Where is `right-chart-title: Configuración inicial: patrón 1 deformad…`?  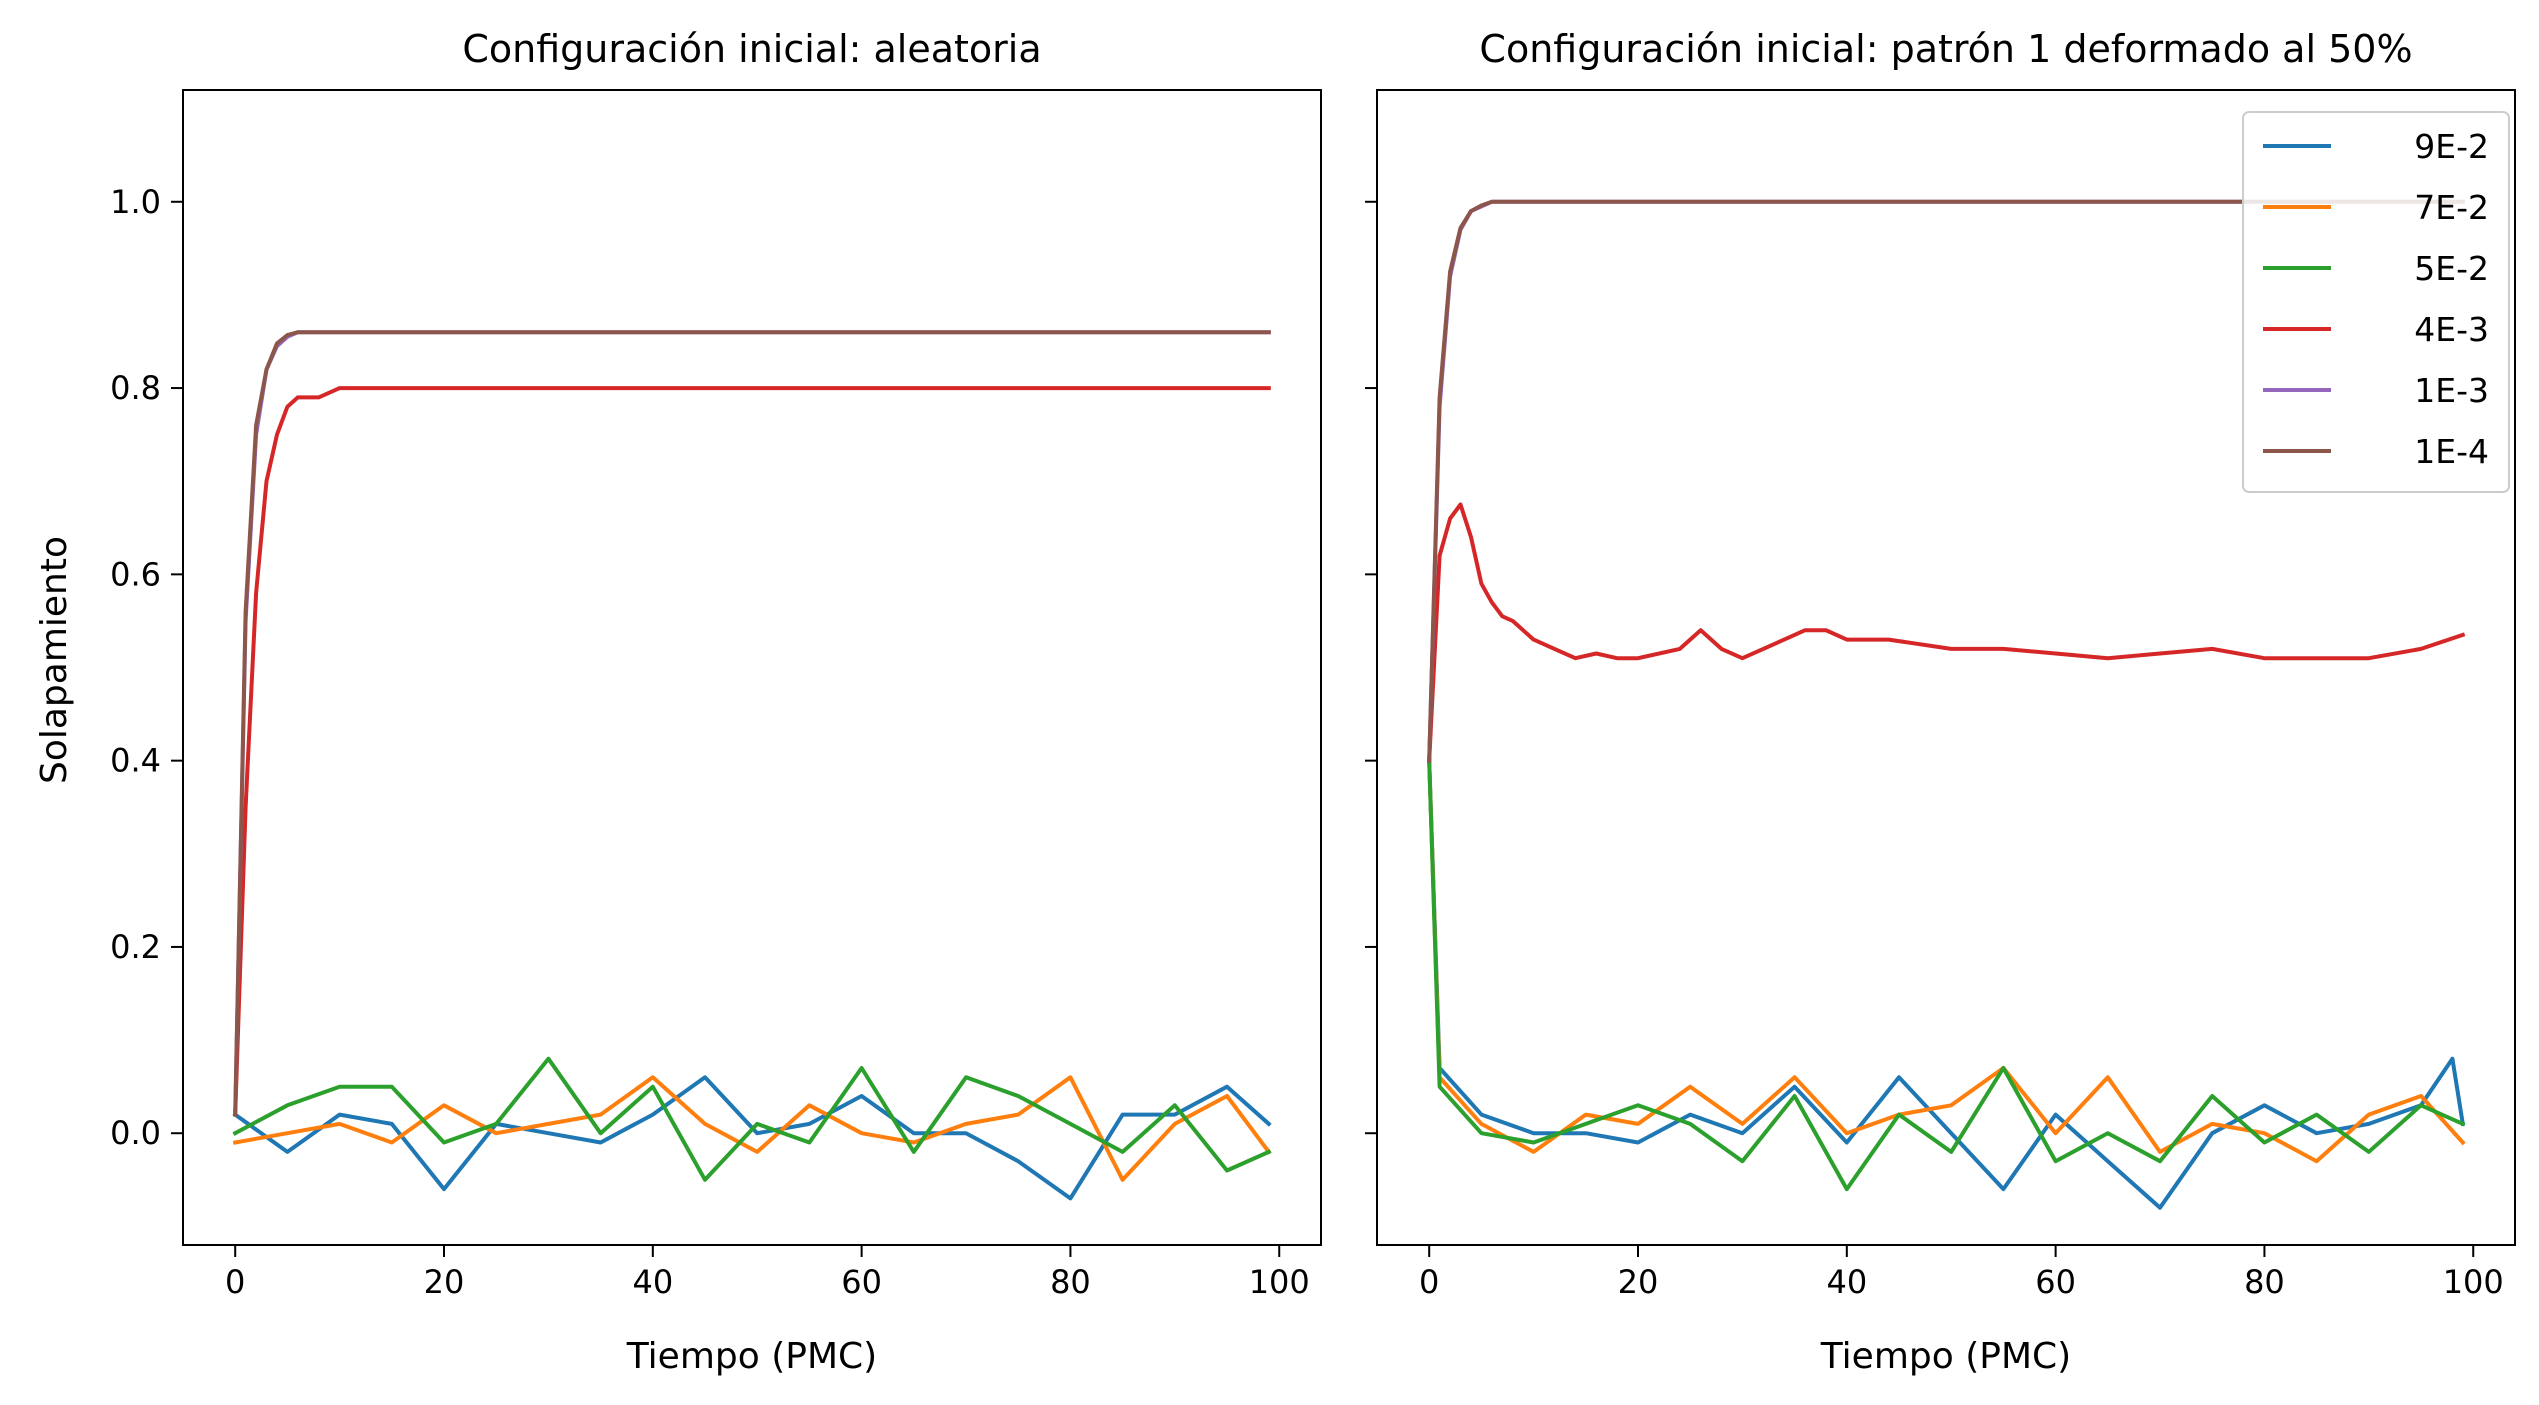
right-chart-title: Configuración inicial: patrón 1 deformad… is located at coordinates (1945, 49).